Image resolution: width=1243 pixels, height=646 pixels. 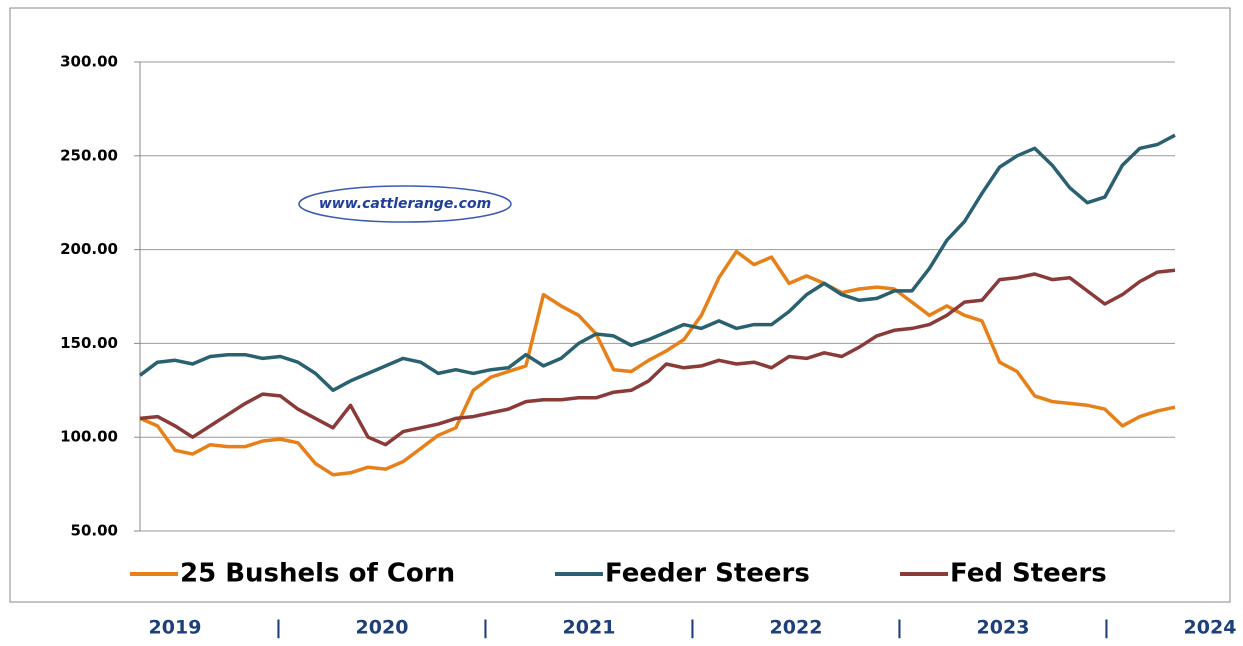 I want to click on x-label: 2019, so click(x=175, y=628).